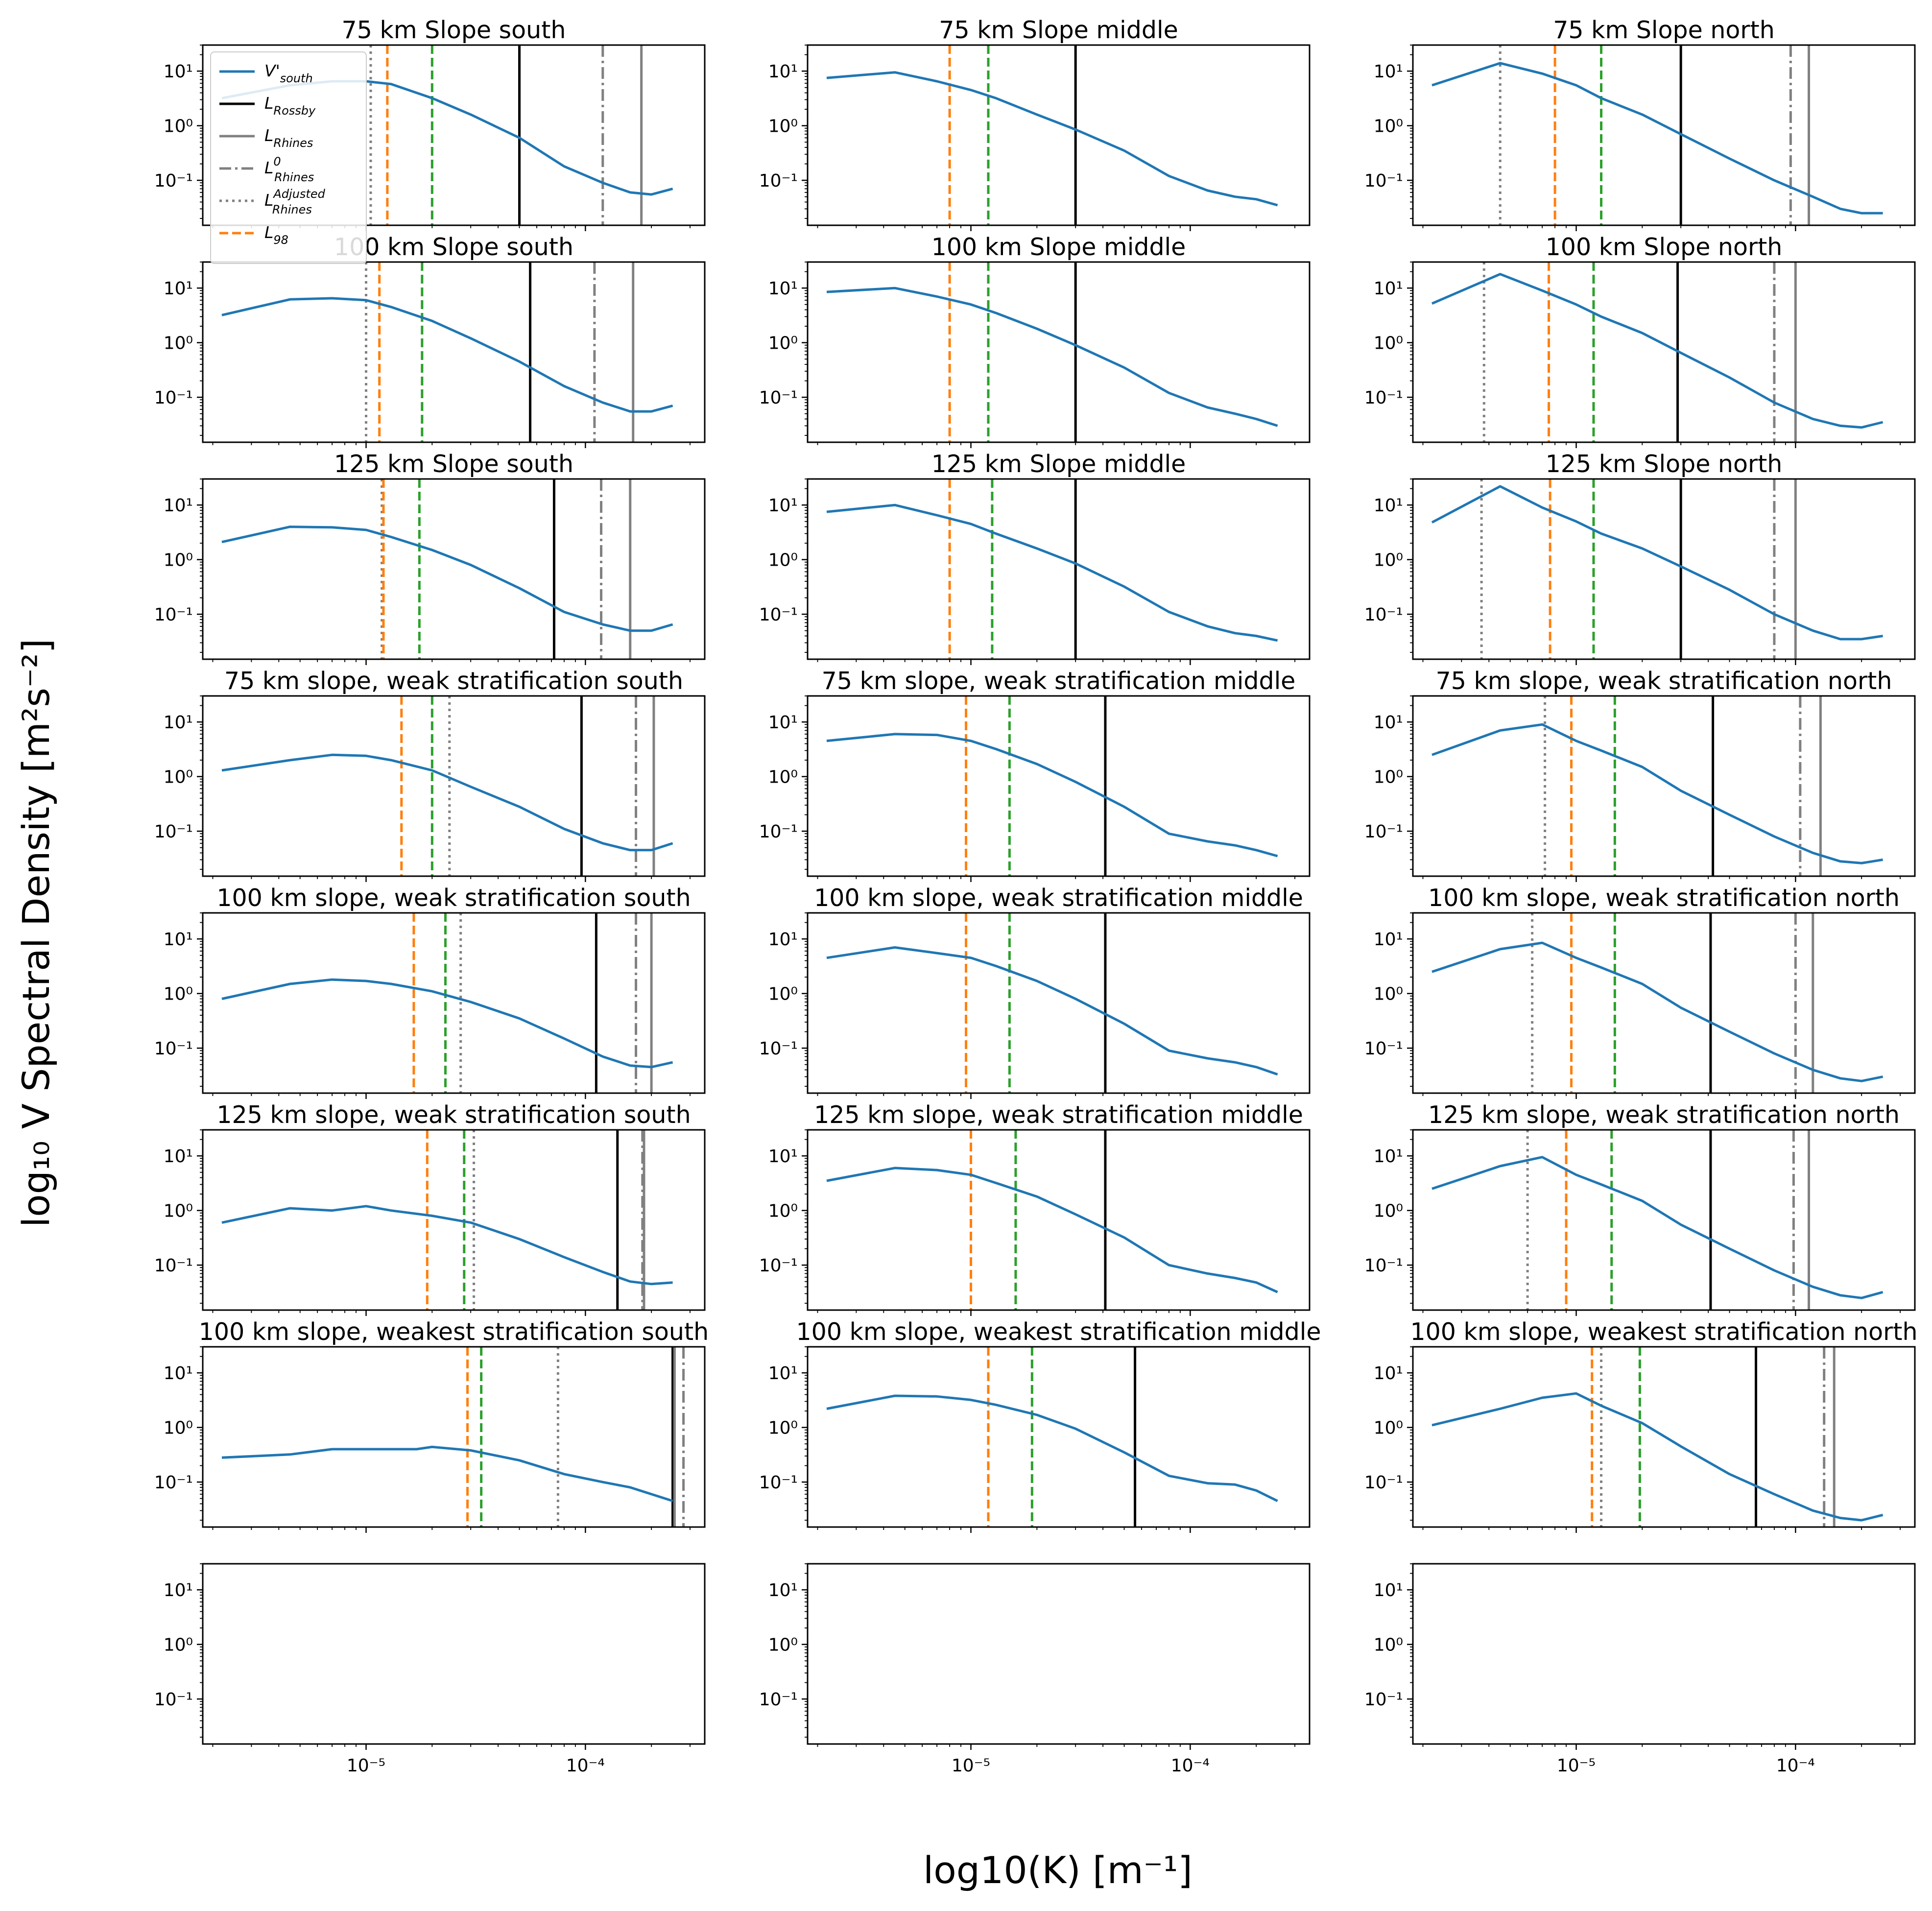 The image size is (1932, 1911). I want to click on subplot-title: 100 km slope, weak stratification north, so click(1664, 898).